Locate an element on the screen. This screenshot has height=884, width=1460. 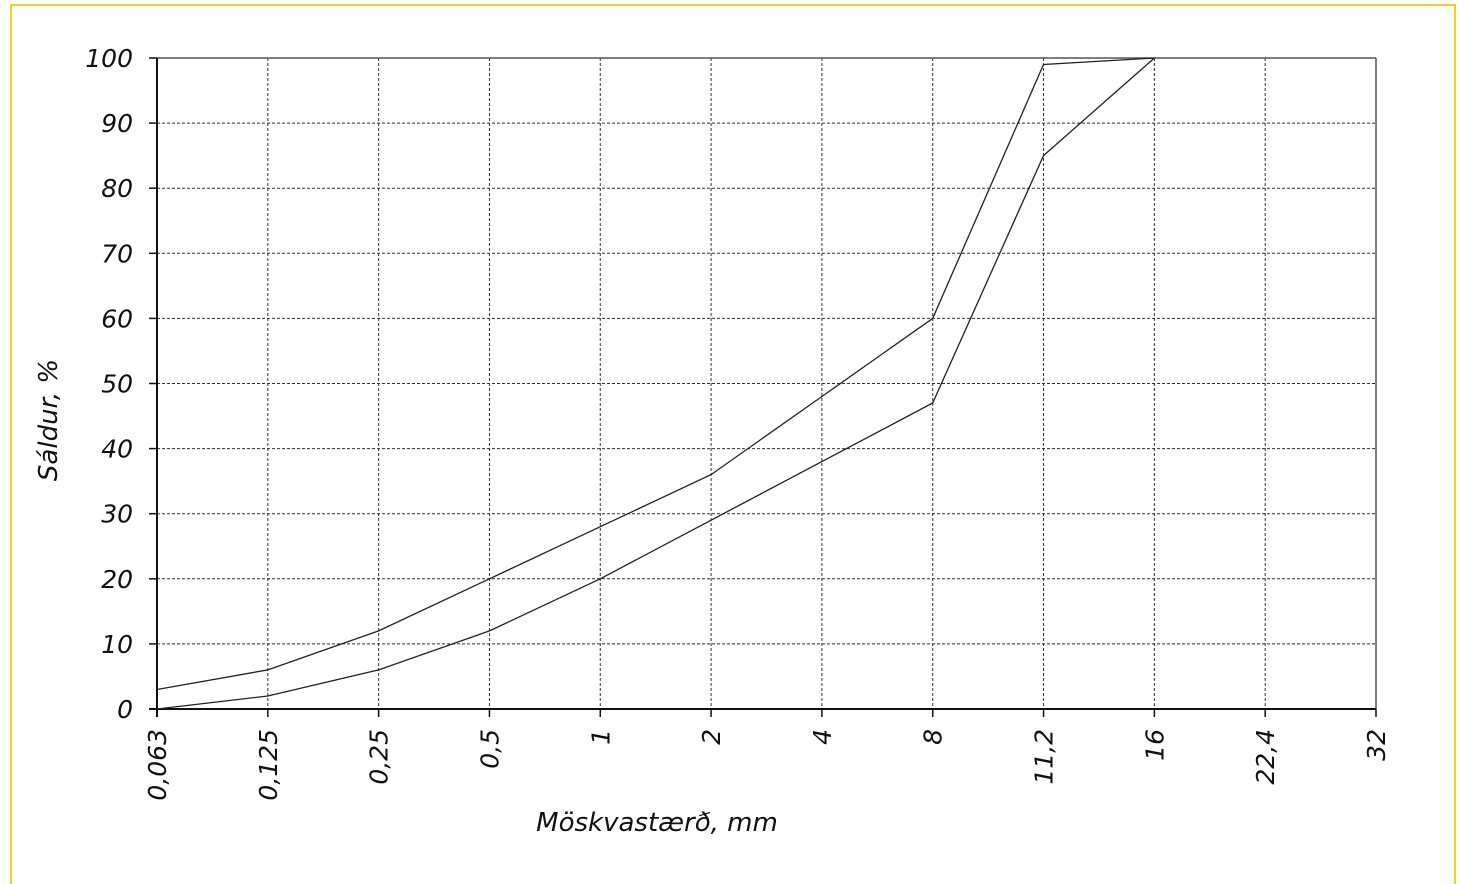
x-tick-label: 11,2 is located at coordinates (1044, 757).